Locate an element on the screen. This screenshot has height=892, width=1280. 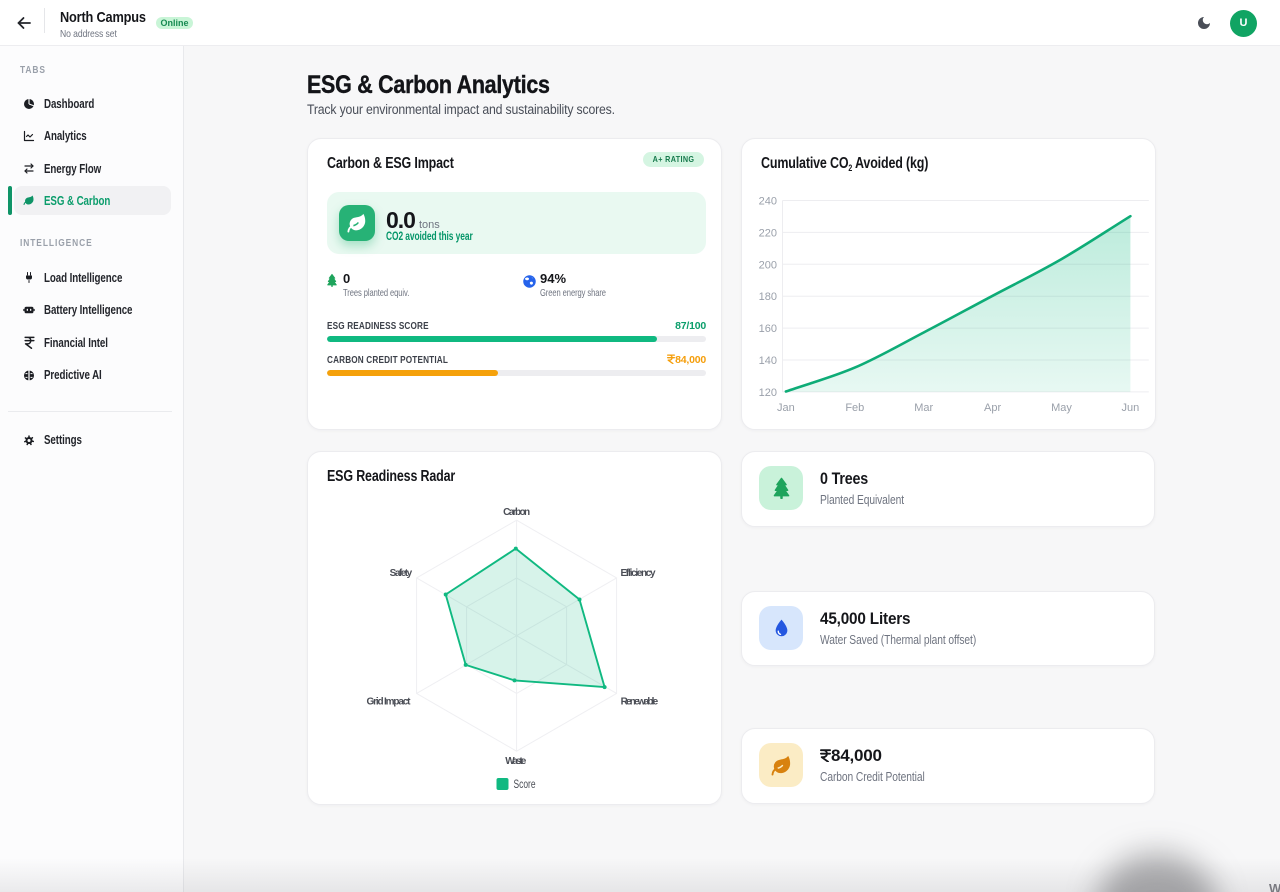
svg-text: Apr is located at coordinates (992, 408).